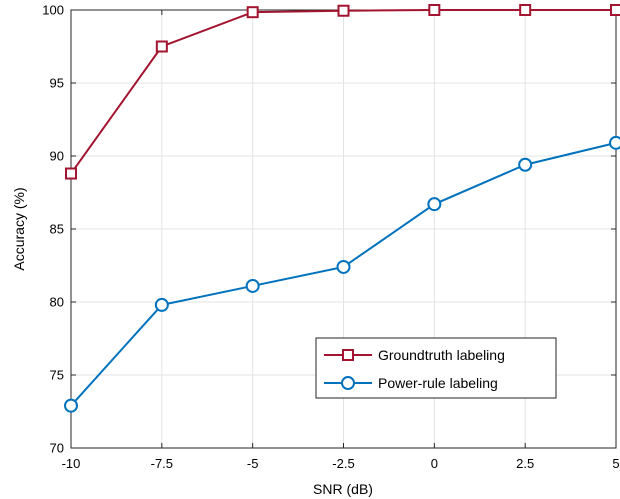  What do you see at coordinates (343, 463) in the screenshot?
I see `x-tick-label: -2.5` at bounding box center [343, 463].